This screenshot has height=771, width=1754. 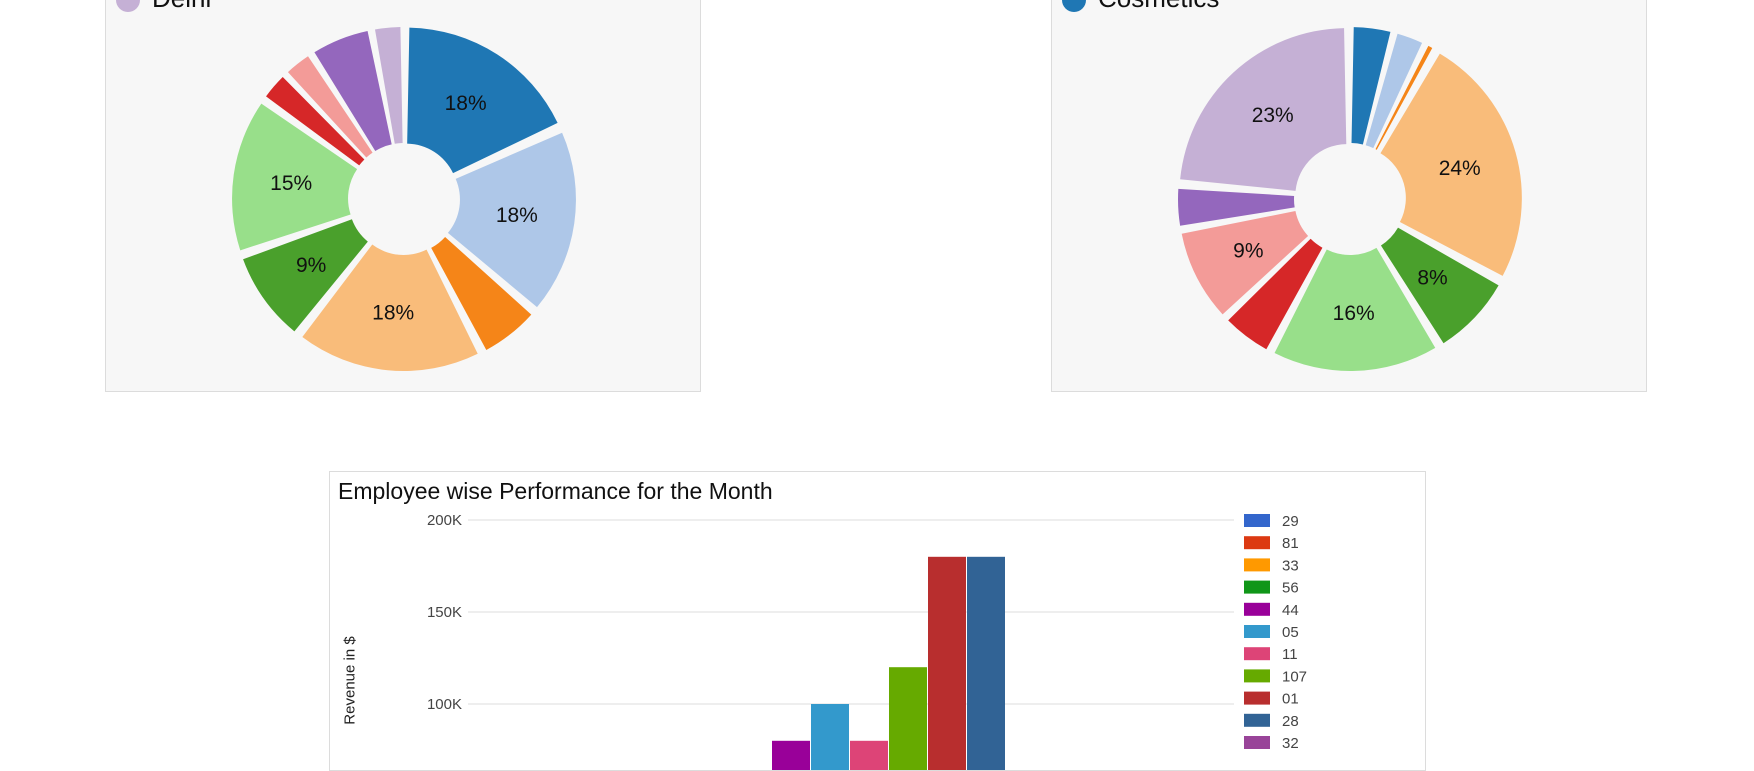 I want to click on legend-label-56: 56, so click(x=1290, y=588).